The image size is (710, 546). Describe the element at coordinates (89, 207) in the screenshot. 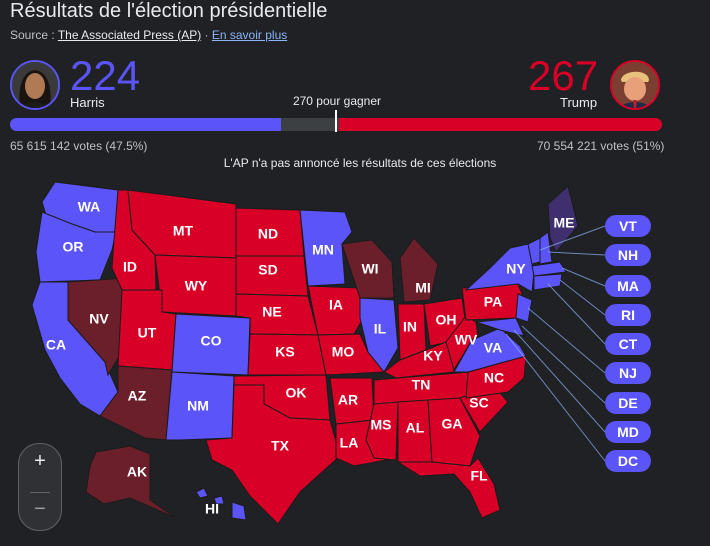

I see `label-wa: WA` at that location.